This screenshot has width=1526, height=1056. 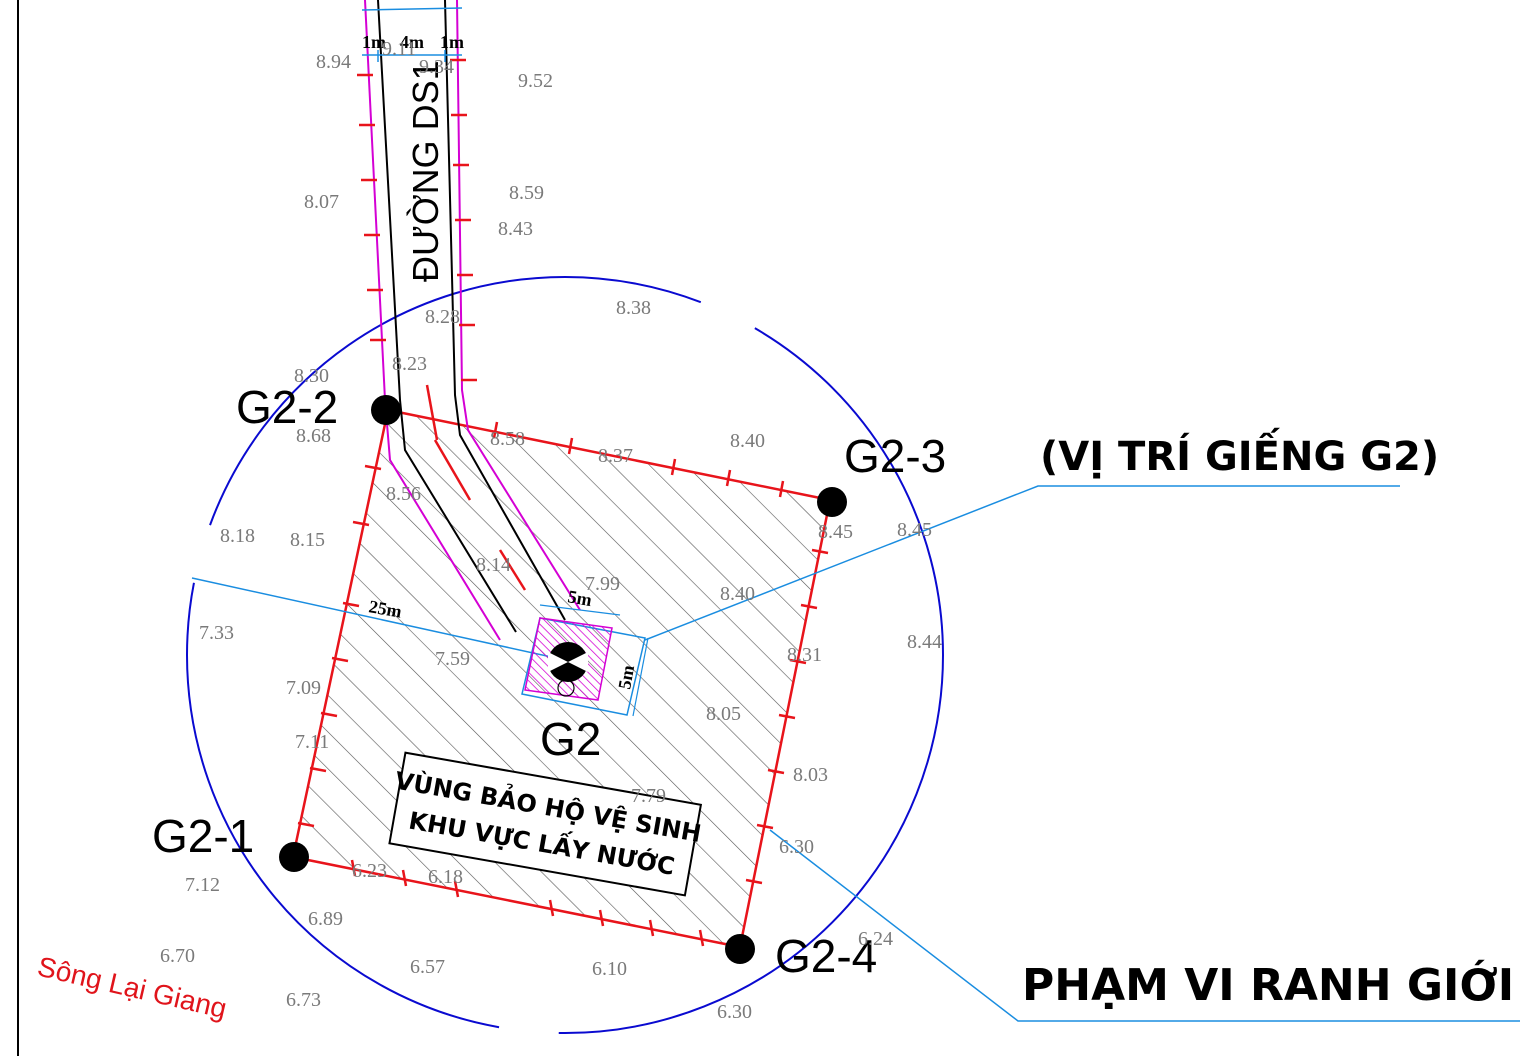 What do you see at coordinates (203, 836) in the screenshot?
I see `corner-label-g2-1: G2-1` at bounding box center [203, 836].